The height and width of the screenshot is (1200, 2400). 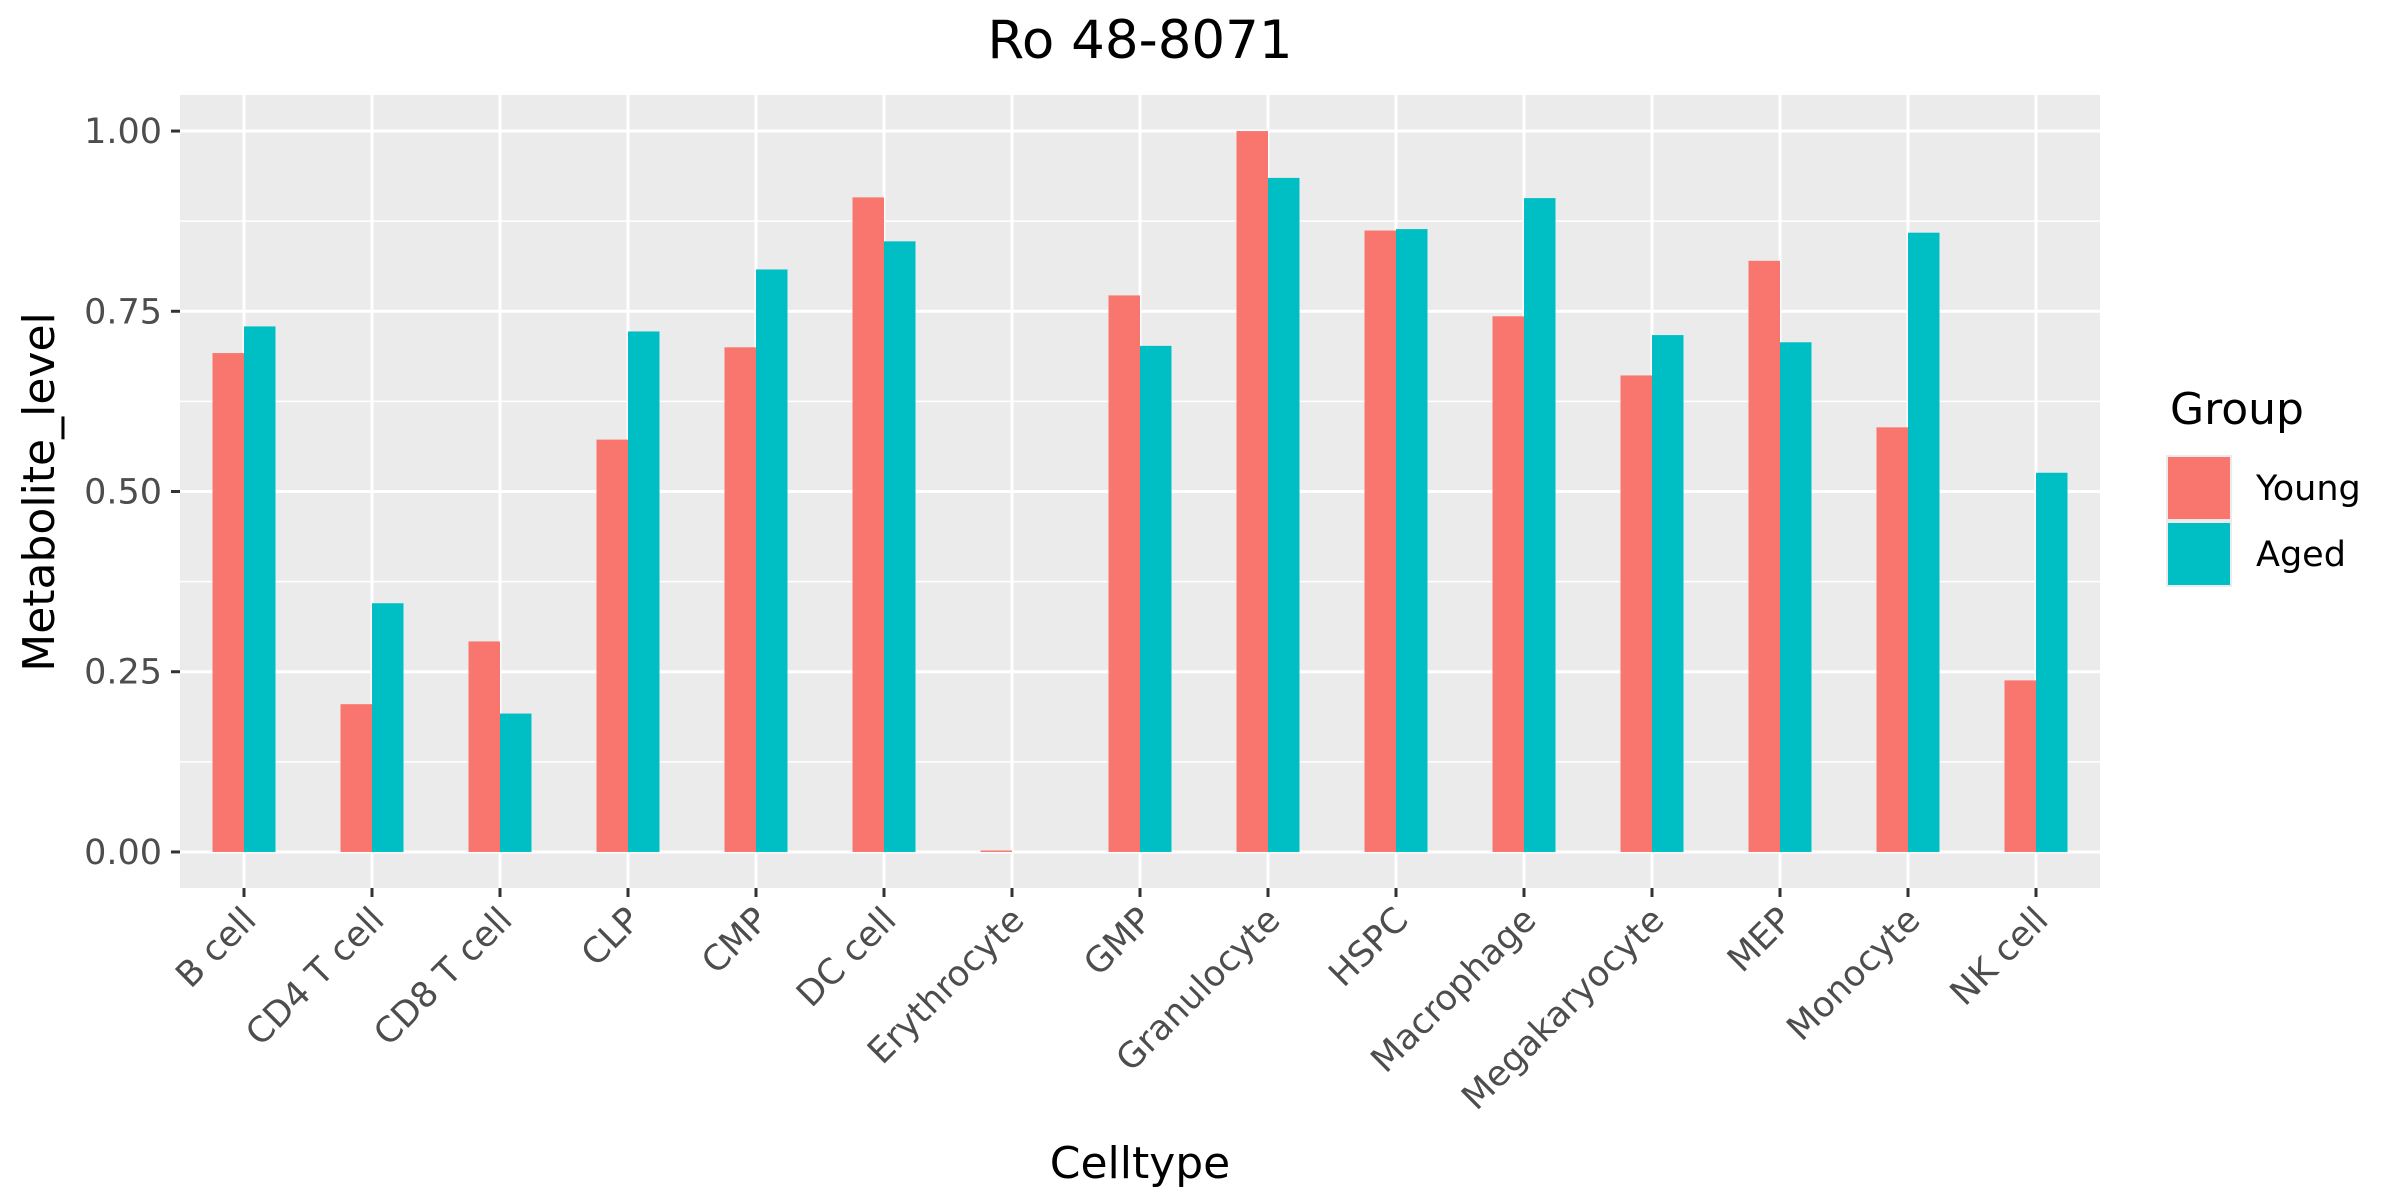 What do you see at coordinates (1760, 940) in the screenshot?
I see `x-tick-label: MEP` at bounding box center [1760, 940].